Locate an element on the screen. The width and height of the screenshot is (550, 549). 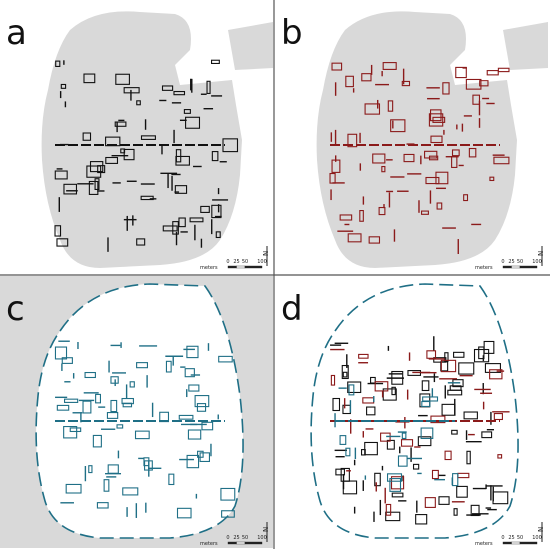
survey-area is located at coordinates (250, 46).